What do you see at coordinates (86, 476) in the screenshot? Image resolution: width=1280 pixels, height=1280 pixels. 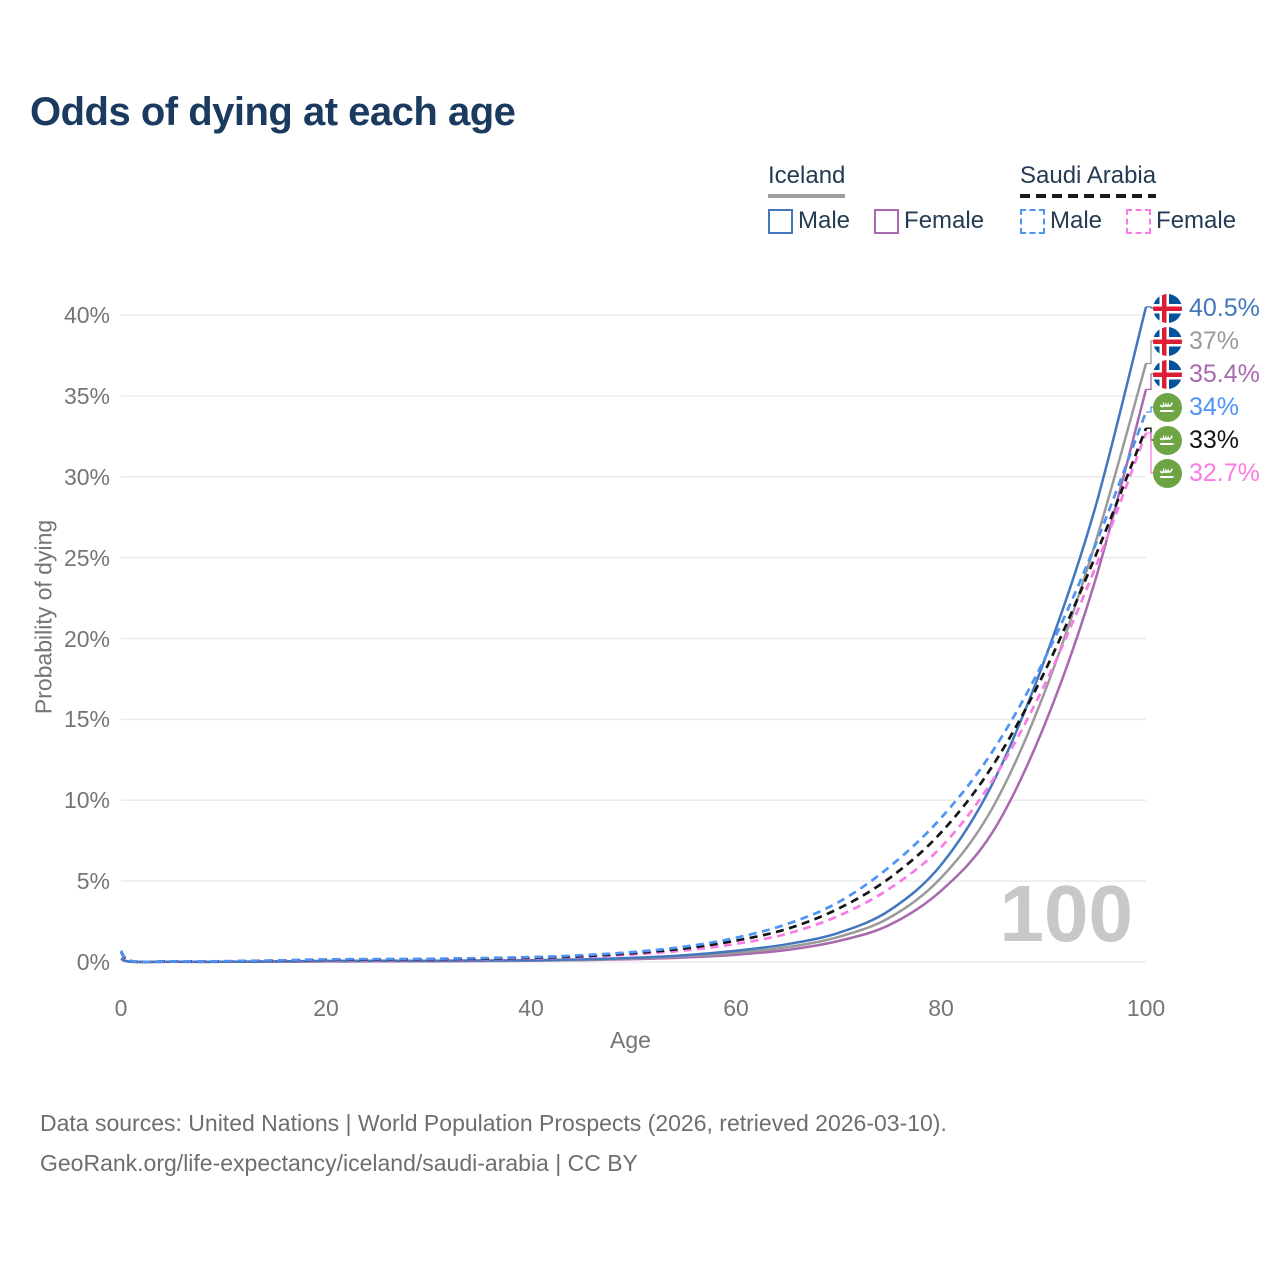 I see `y-tick-label: 30%` at bounding box center [86, 476].